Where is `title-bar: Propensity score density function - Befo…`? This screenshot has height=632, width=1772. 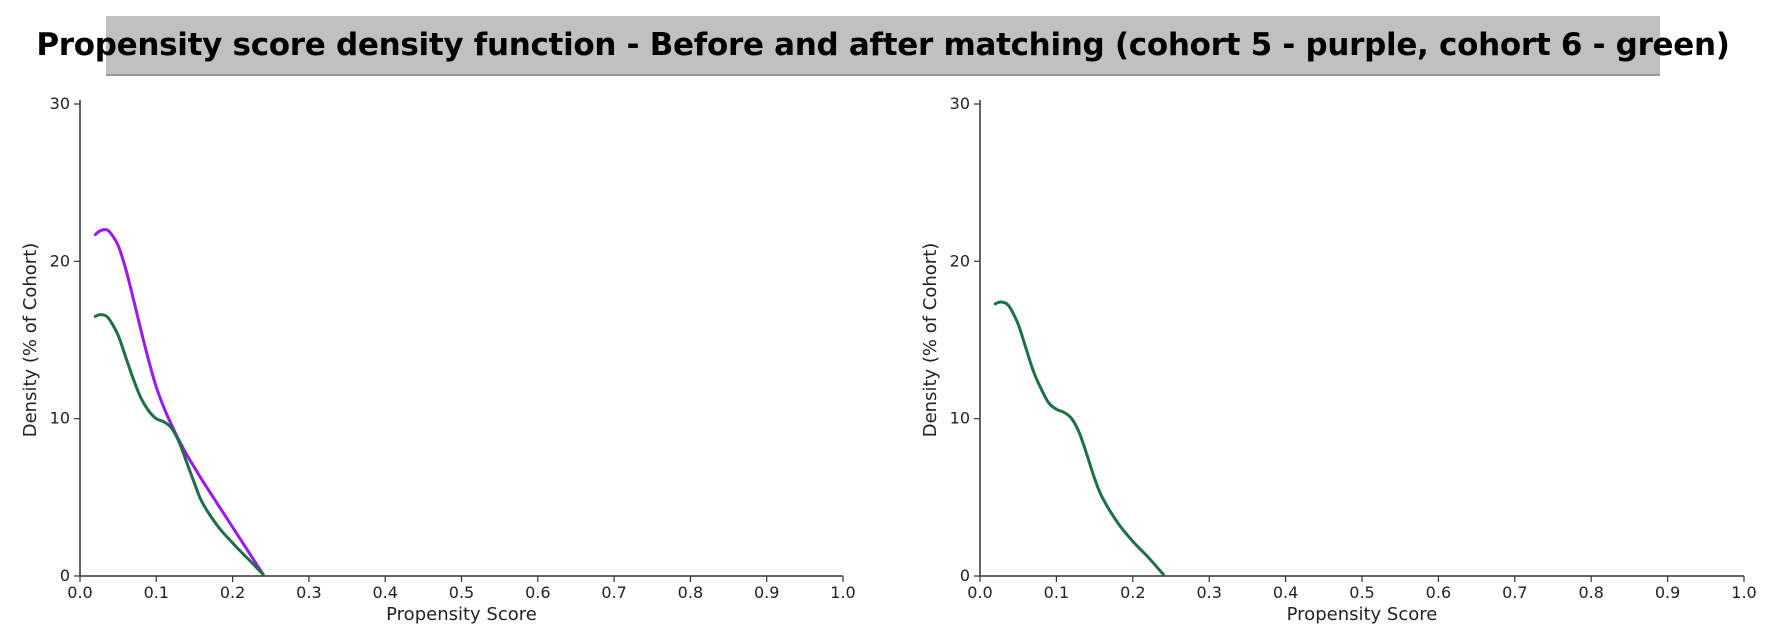
title-bar: Propensity score density function - Befo… is located at coordinates (883, 46).